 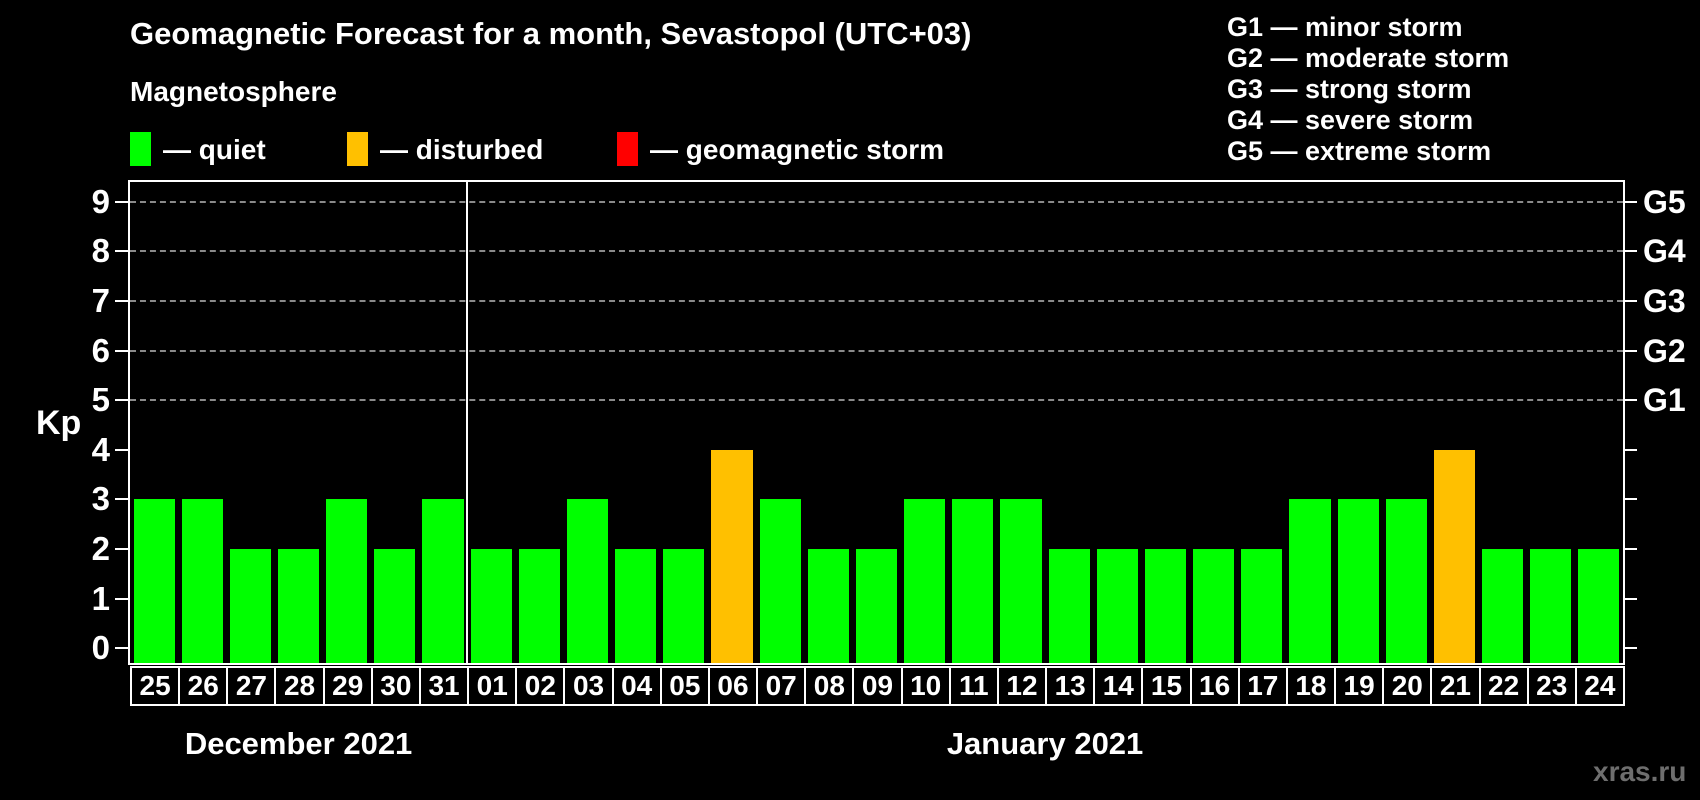 I want to click on legend-label-quiet: — quiet, so click(x=214, y=149).